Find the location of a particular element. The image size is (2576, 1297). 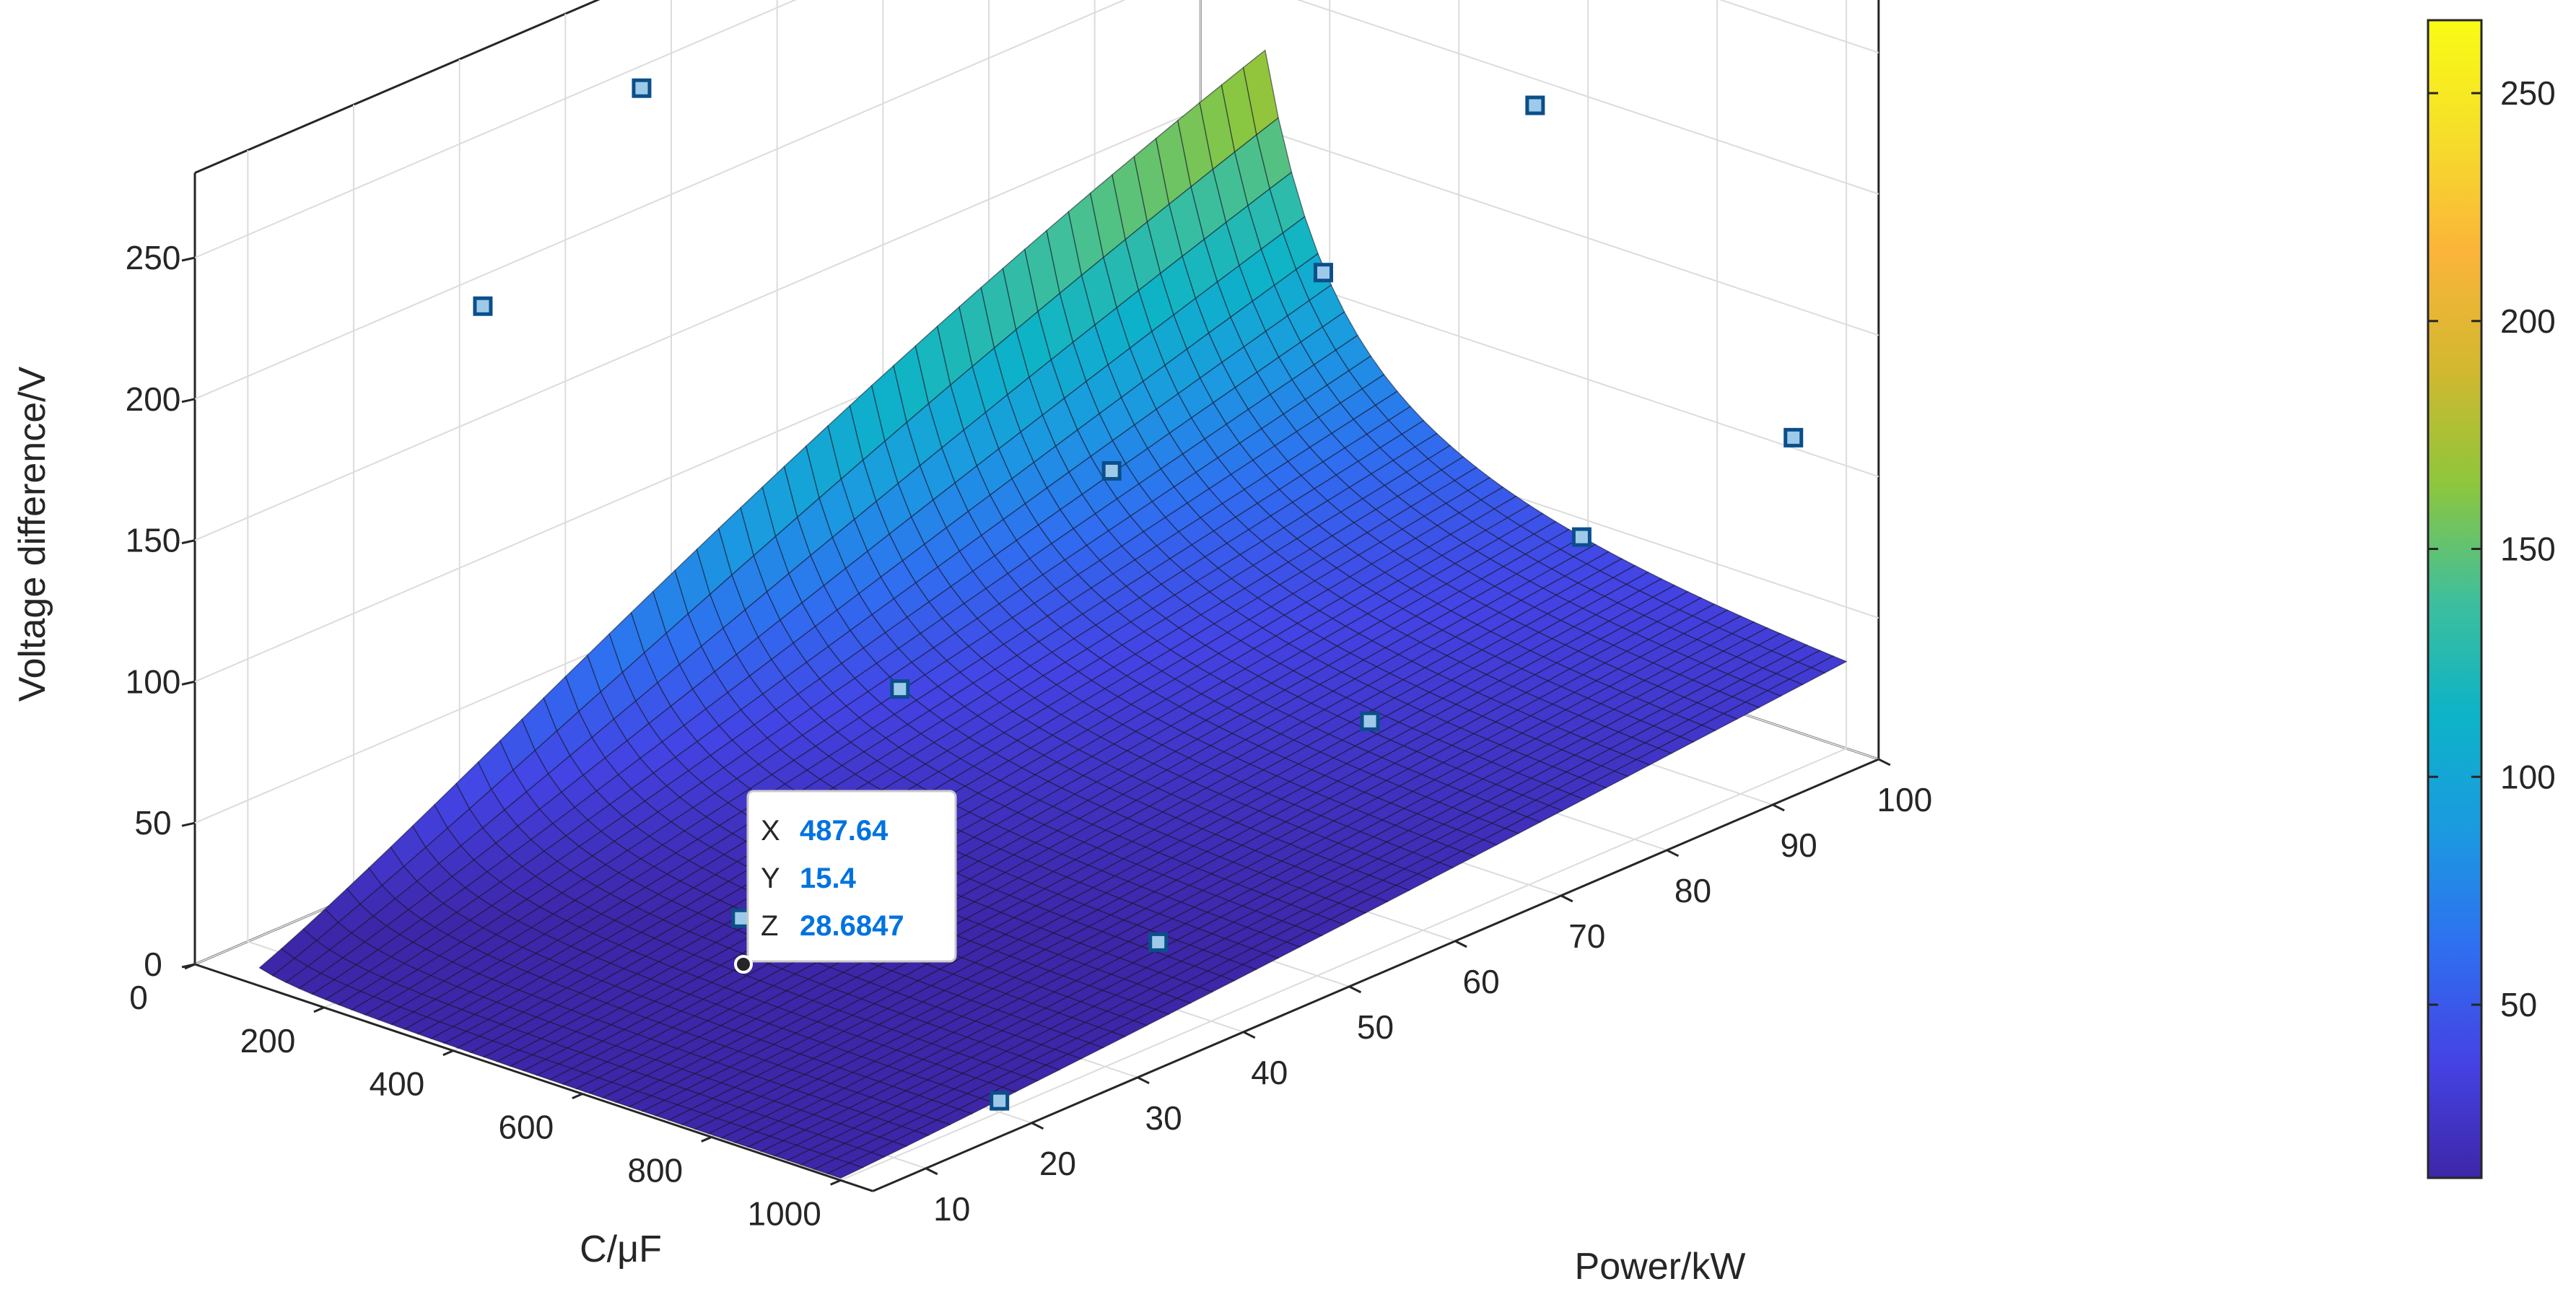

x-tick-label: 400 is located at coordinates (397, 1084).